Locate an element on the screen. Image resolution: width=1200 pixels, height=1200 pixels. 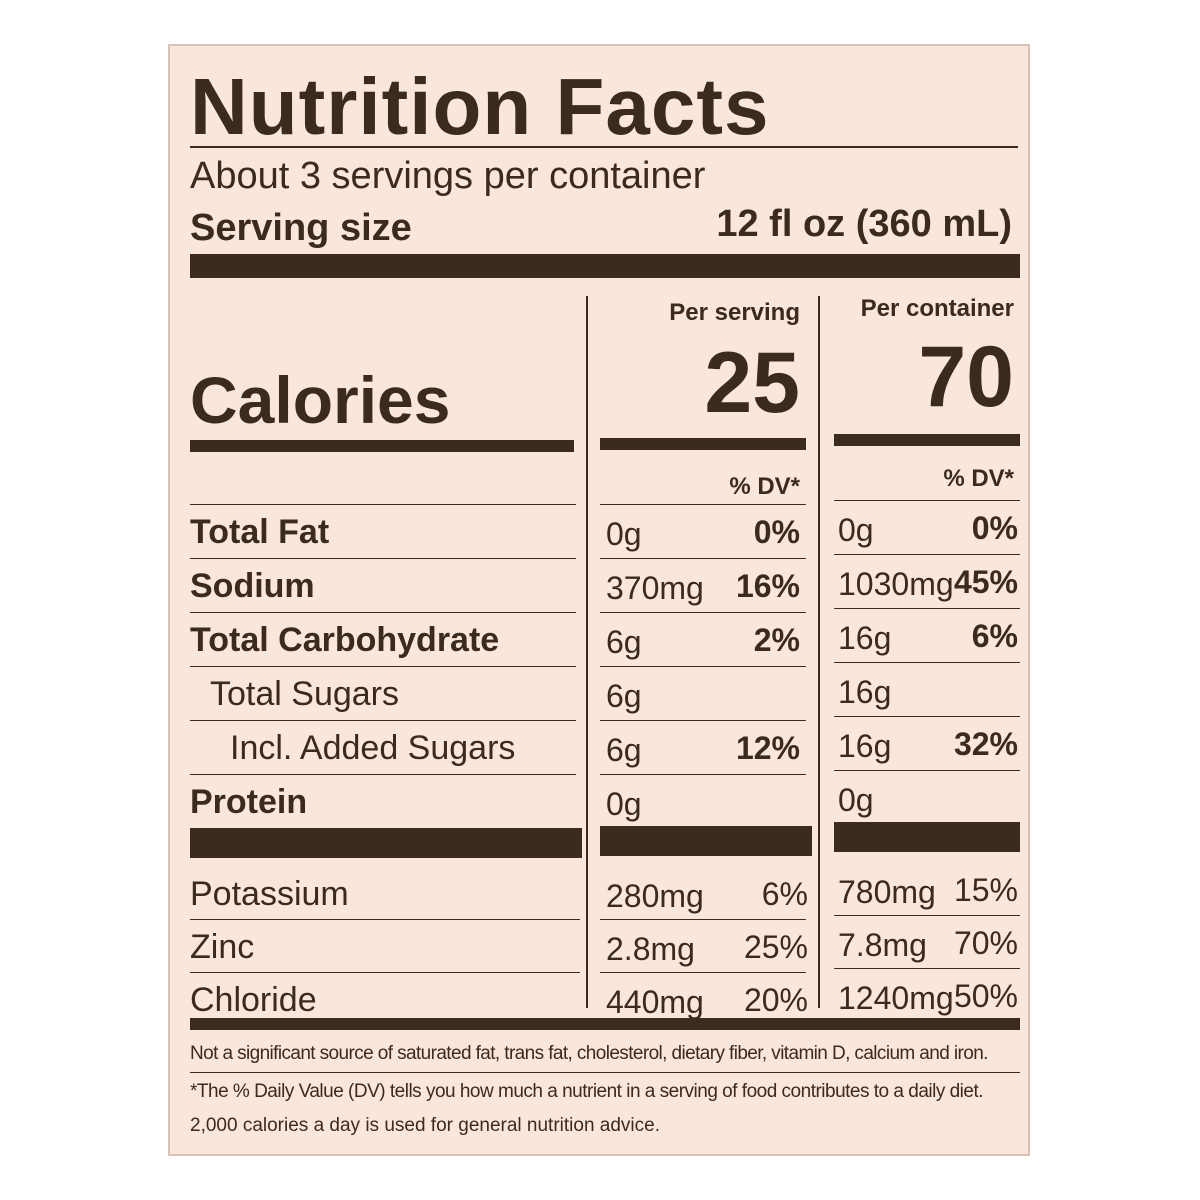
nutrient-name: Protein is located at coordinates (249, 802).